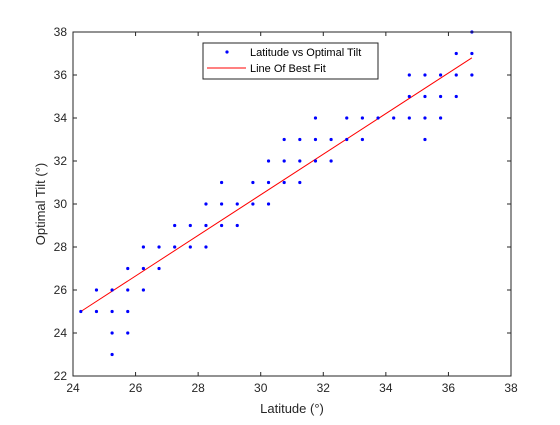 This screenshot has height=425, width=560. What do you see at coordinates (61, 376) in the screenshot?
I see `y-tick-label: 22` at bounding box center [61, 376].